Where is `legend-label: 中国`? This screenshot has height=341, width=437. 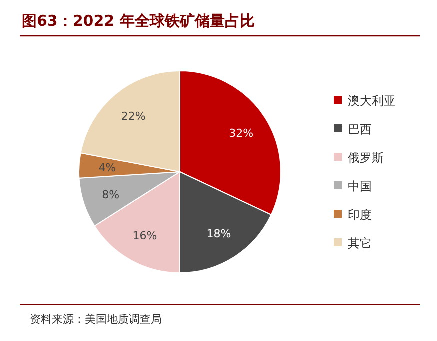 legend-label: 中国 is located at coordinates (360, 187).